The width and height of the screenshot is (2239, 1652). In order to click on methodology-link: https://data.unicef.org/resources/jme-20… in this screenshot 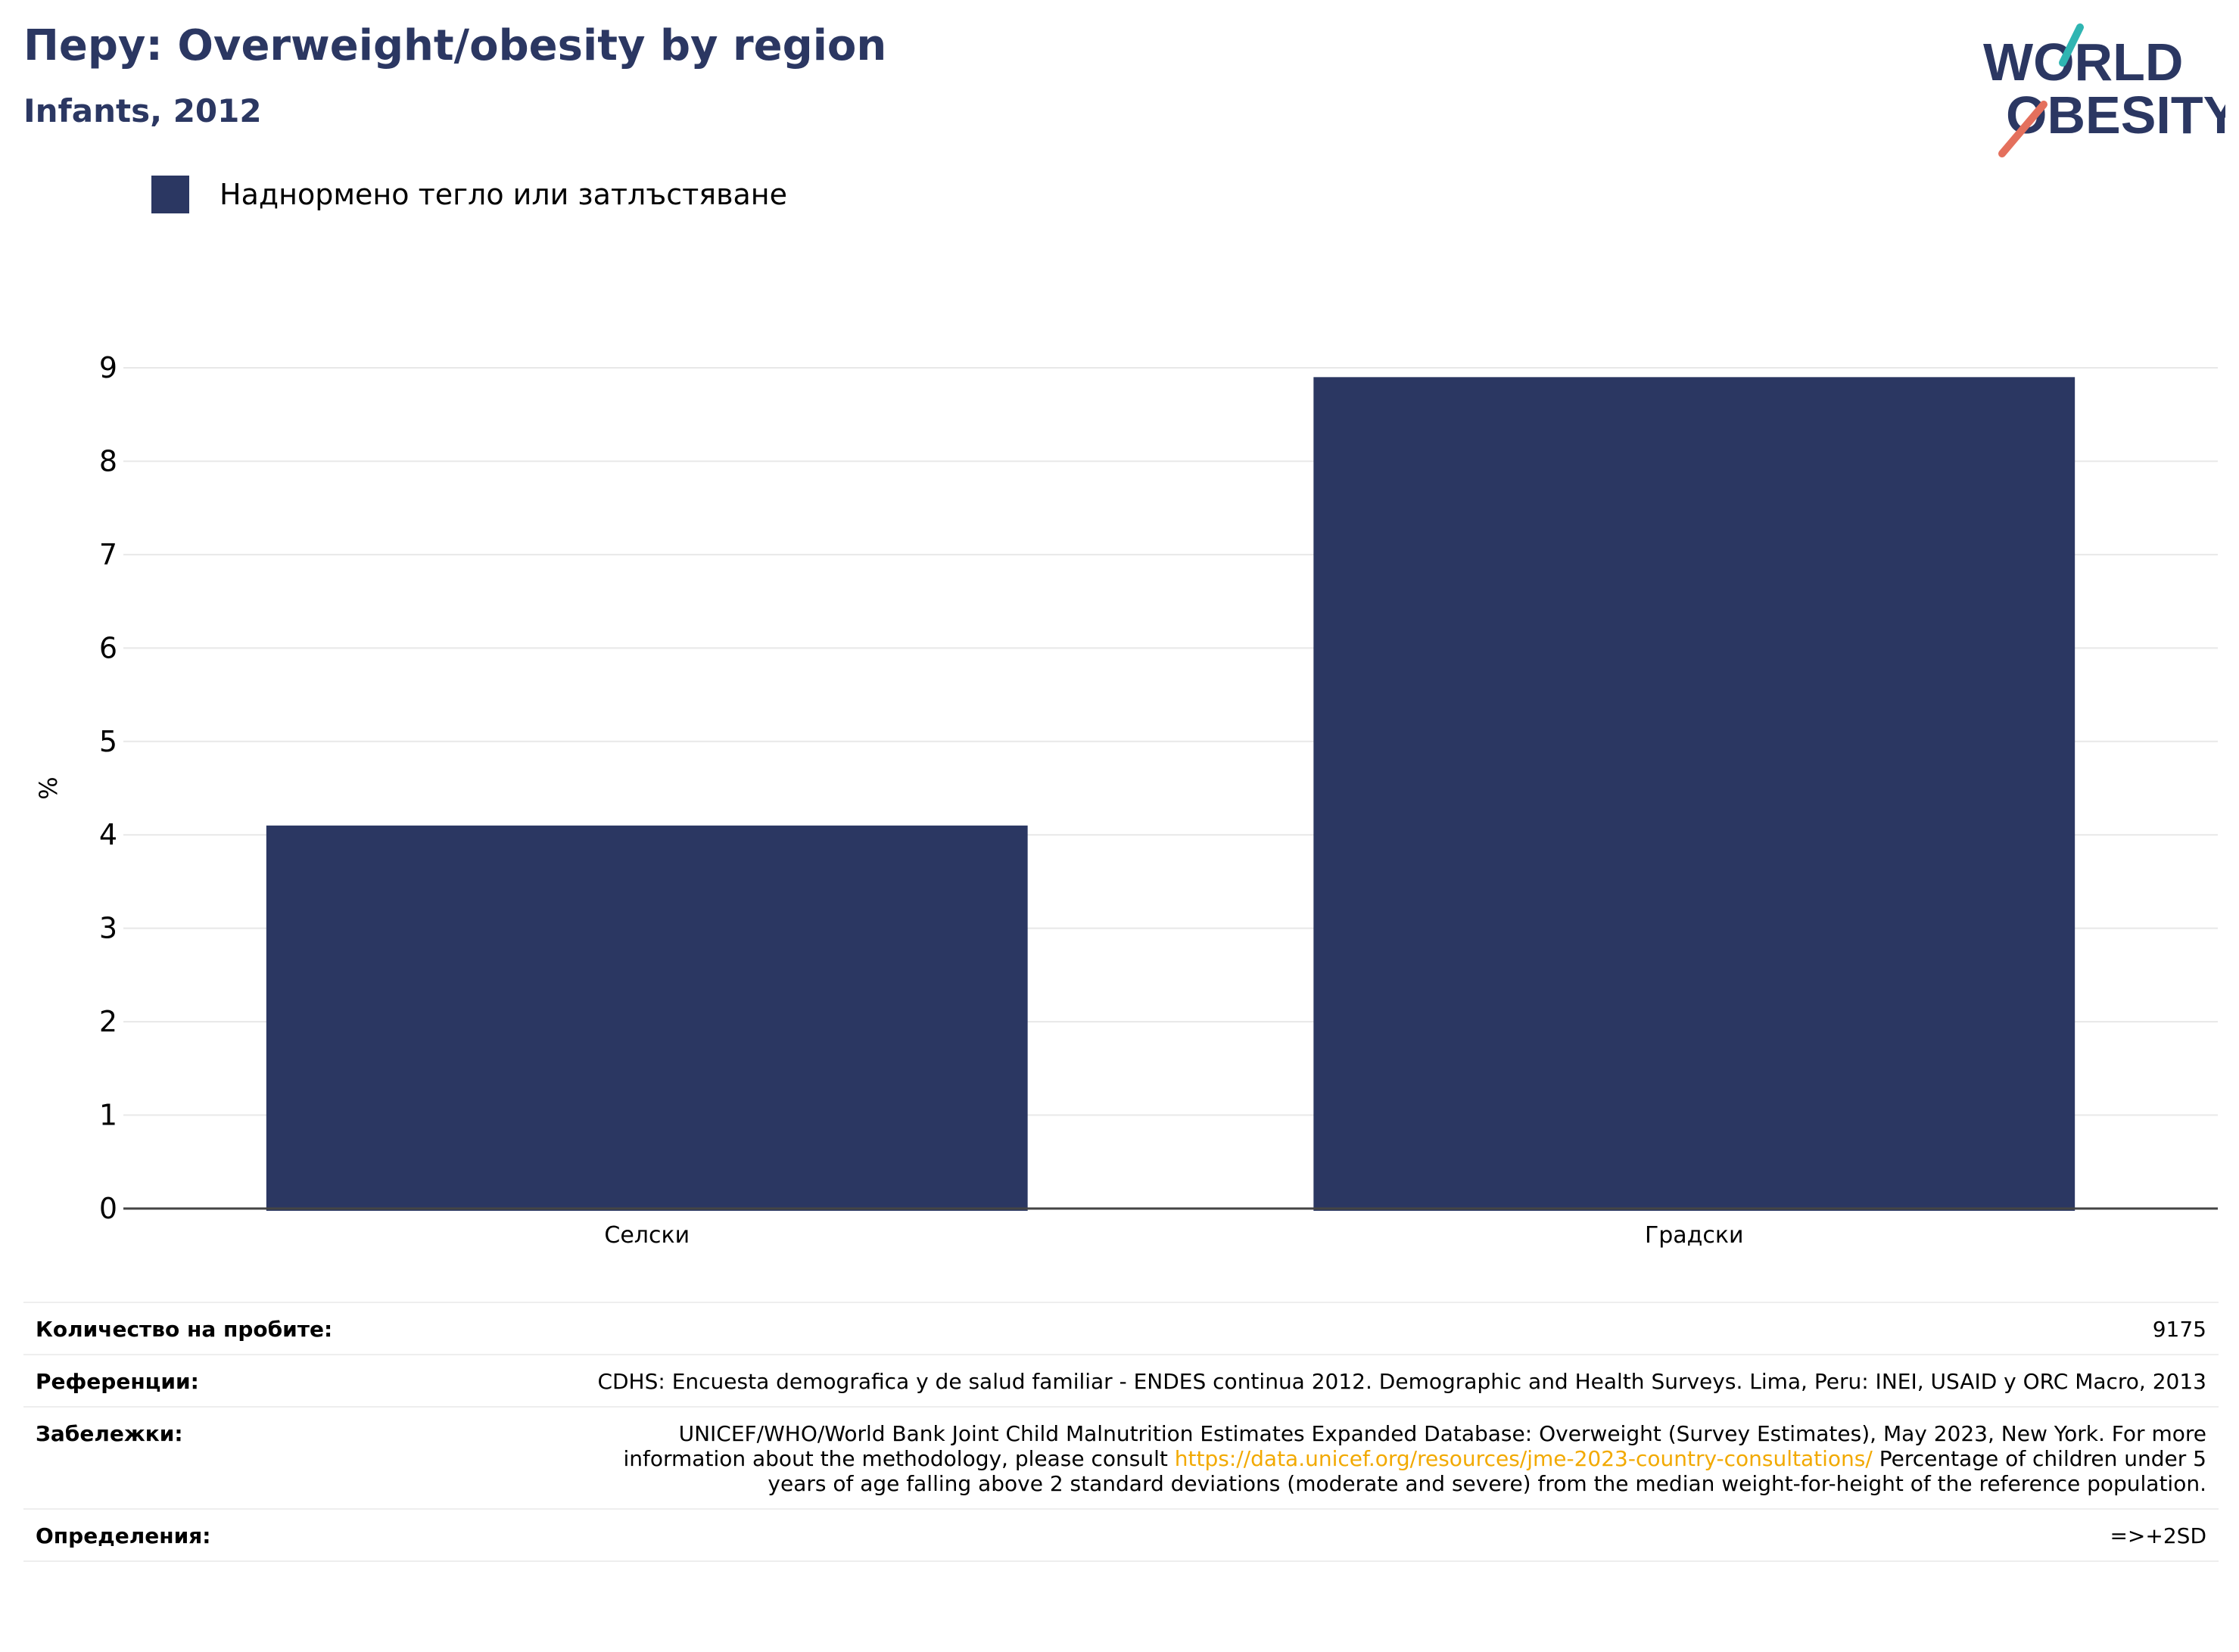, I will do `click(1524, 1458)`.